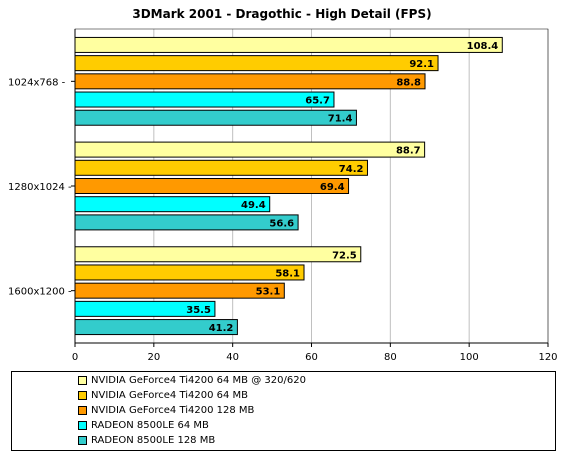 This screenshot has height=459, width=568. I want to click on data-label: 72.5, so click(344, 255).